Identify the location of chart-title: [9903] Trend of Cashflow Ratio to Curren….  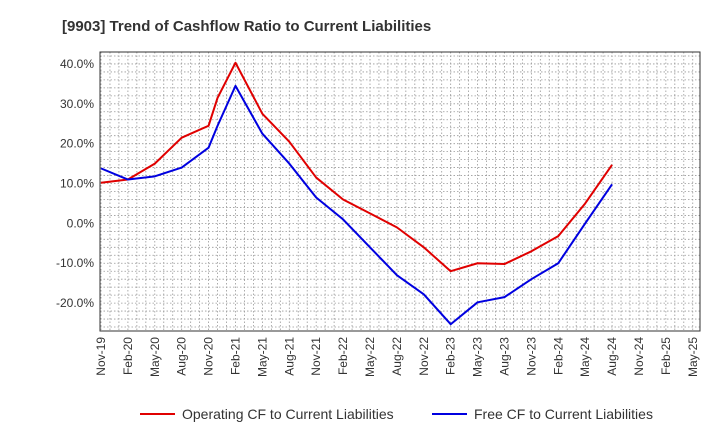
(246, 26).